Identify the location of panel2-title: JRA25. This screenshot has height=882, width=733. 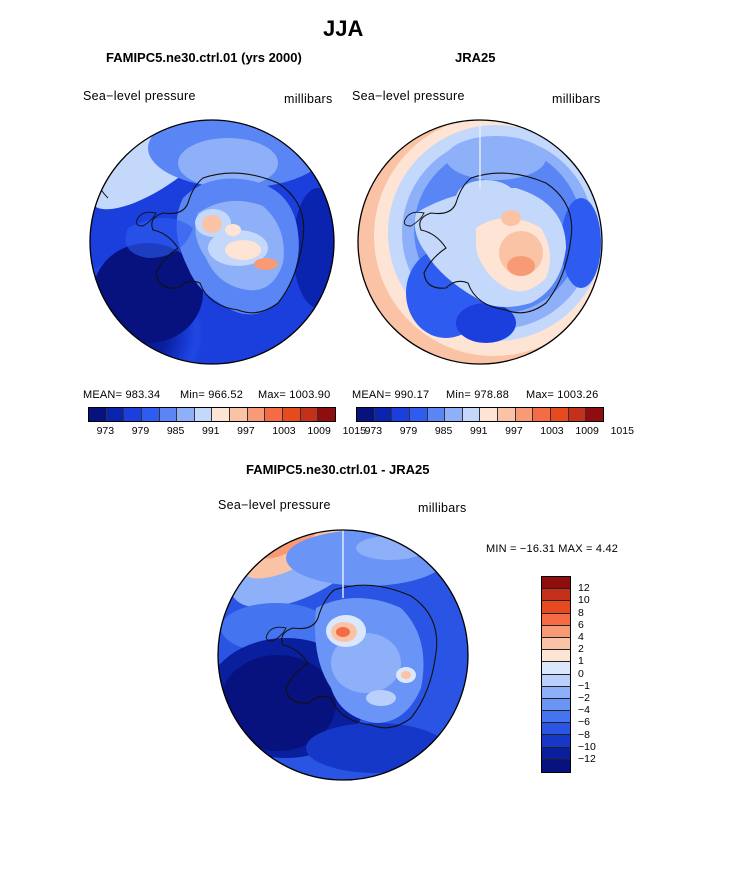
(475, 57).